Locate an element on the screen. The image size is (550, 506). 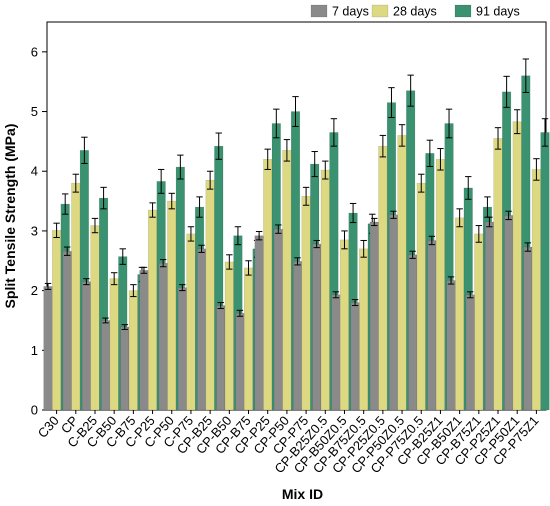
y-tick-label: 3 is located at coordinates (34, 230).